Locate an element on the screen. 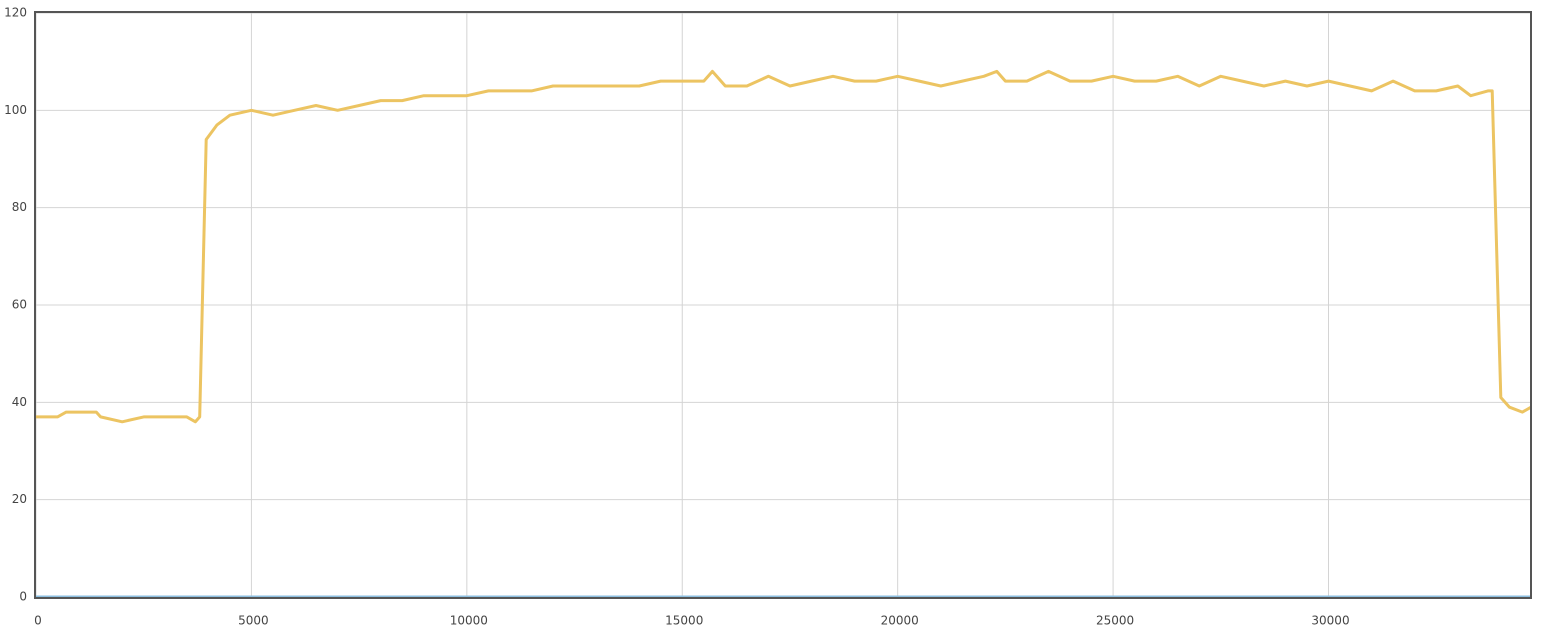 This screenshot has width=1545, height=633. y-tick-label: 20 is located at coordinates (19, 499).